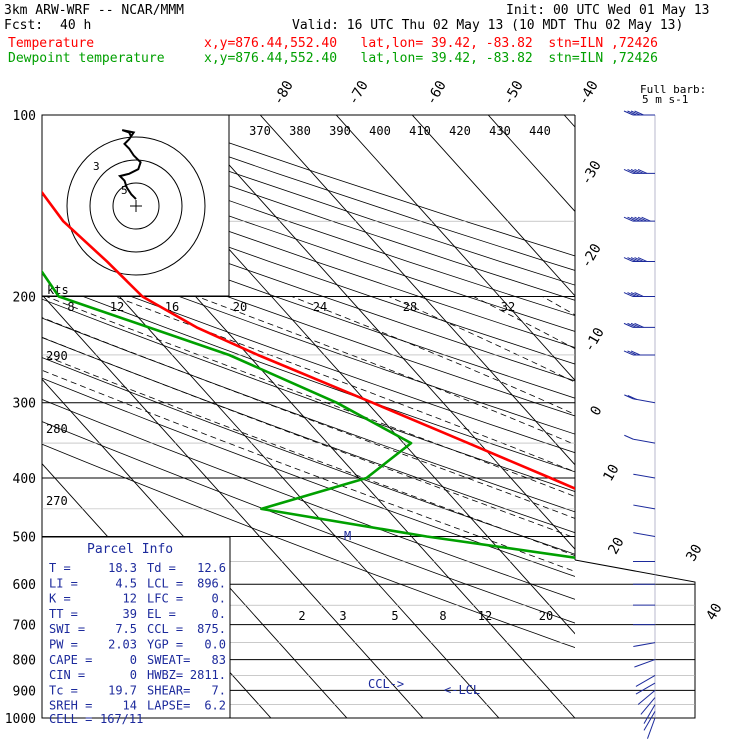 Image resolution: width=740 pixels, height=740 pixels. Describe the element at coordinates (124, 190) in the screenshot. I see `hodograph-ring-label: 5` at that location.